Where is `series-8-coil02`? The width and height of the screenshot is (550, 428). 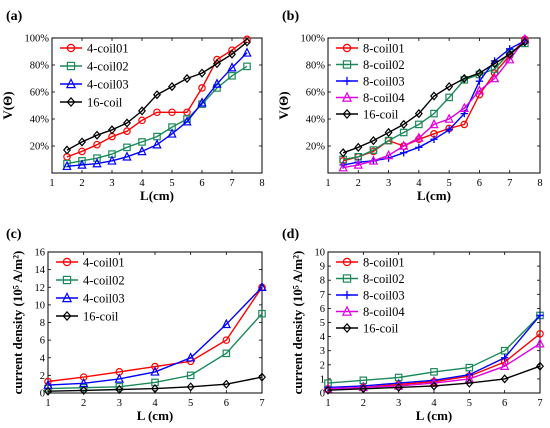
series-8-coil02 is located at coordinates (434, 349).